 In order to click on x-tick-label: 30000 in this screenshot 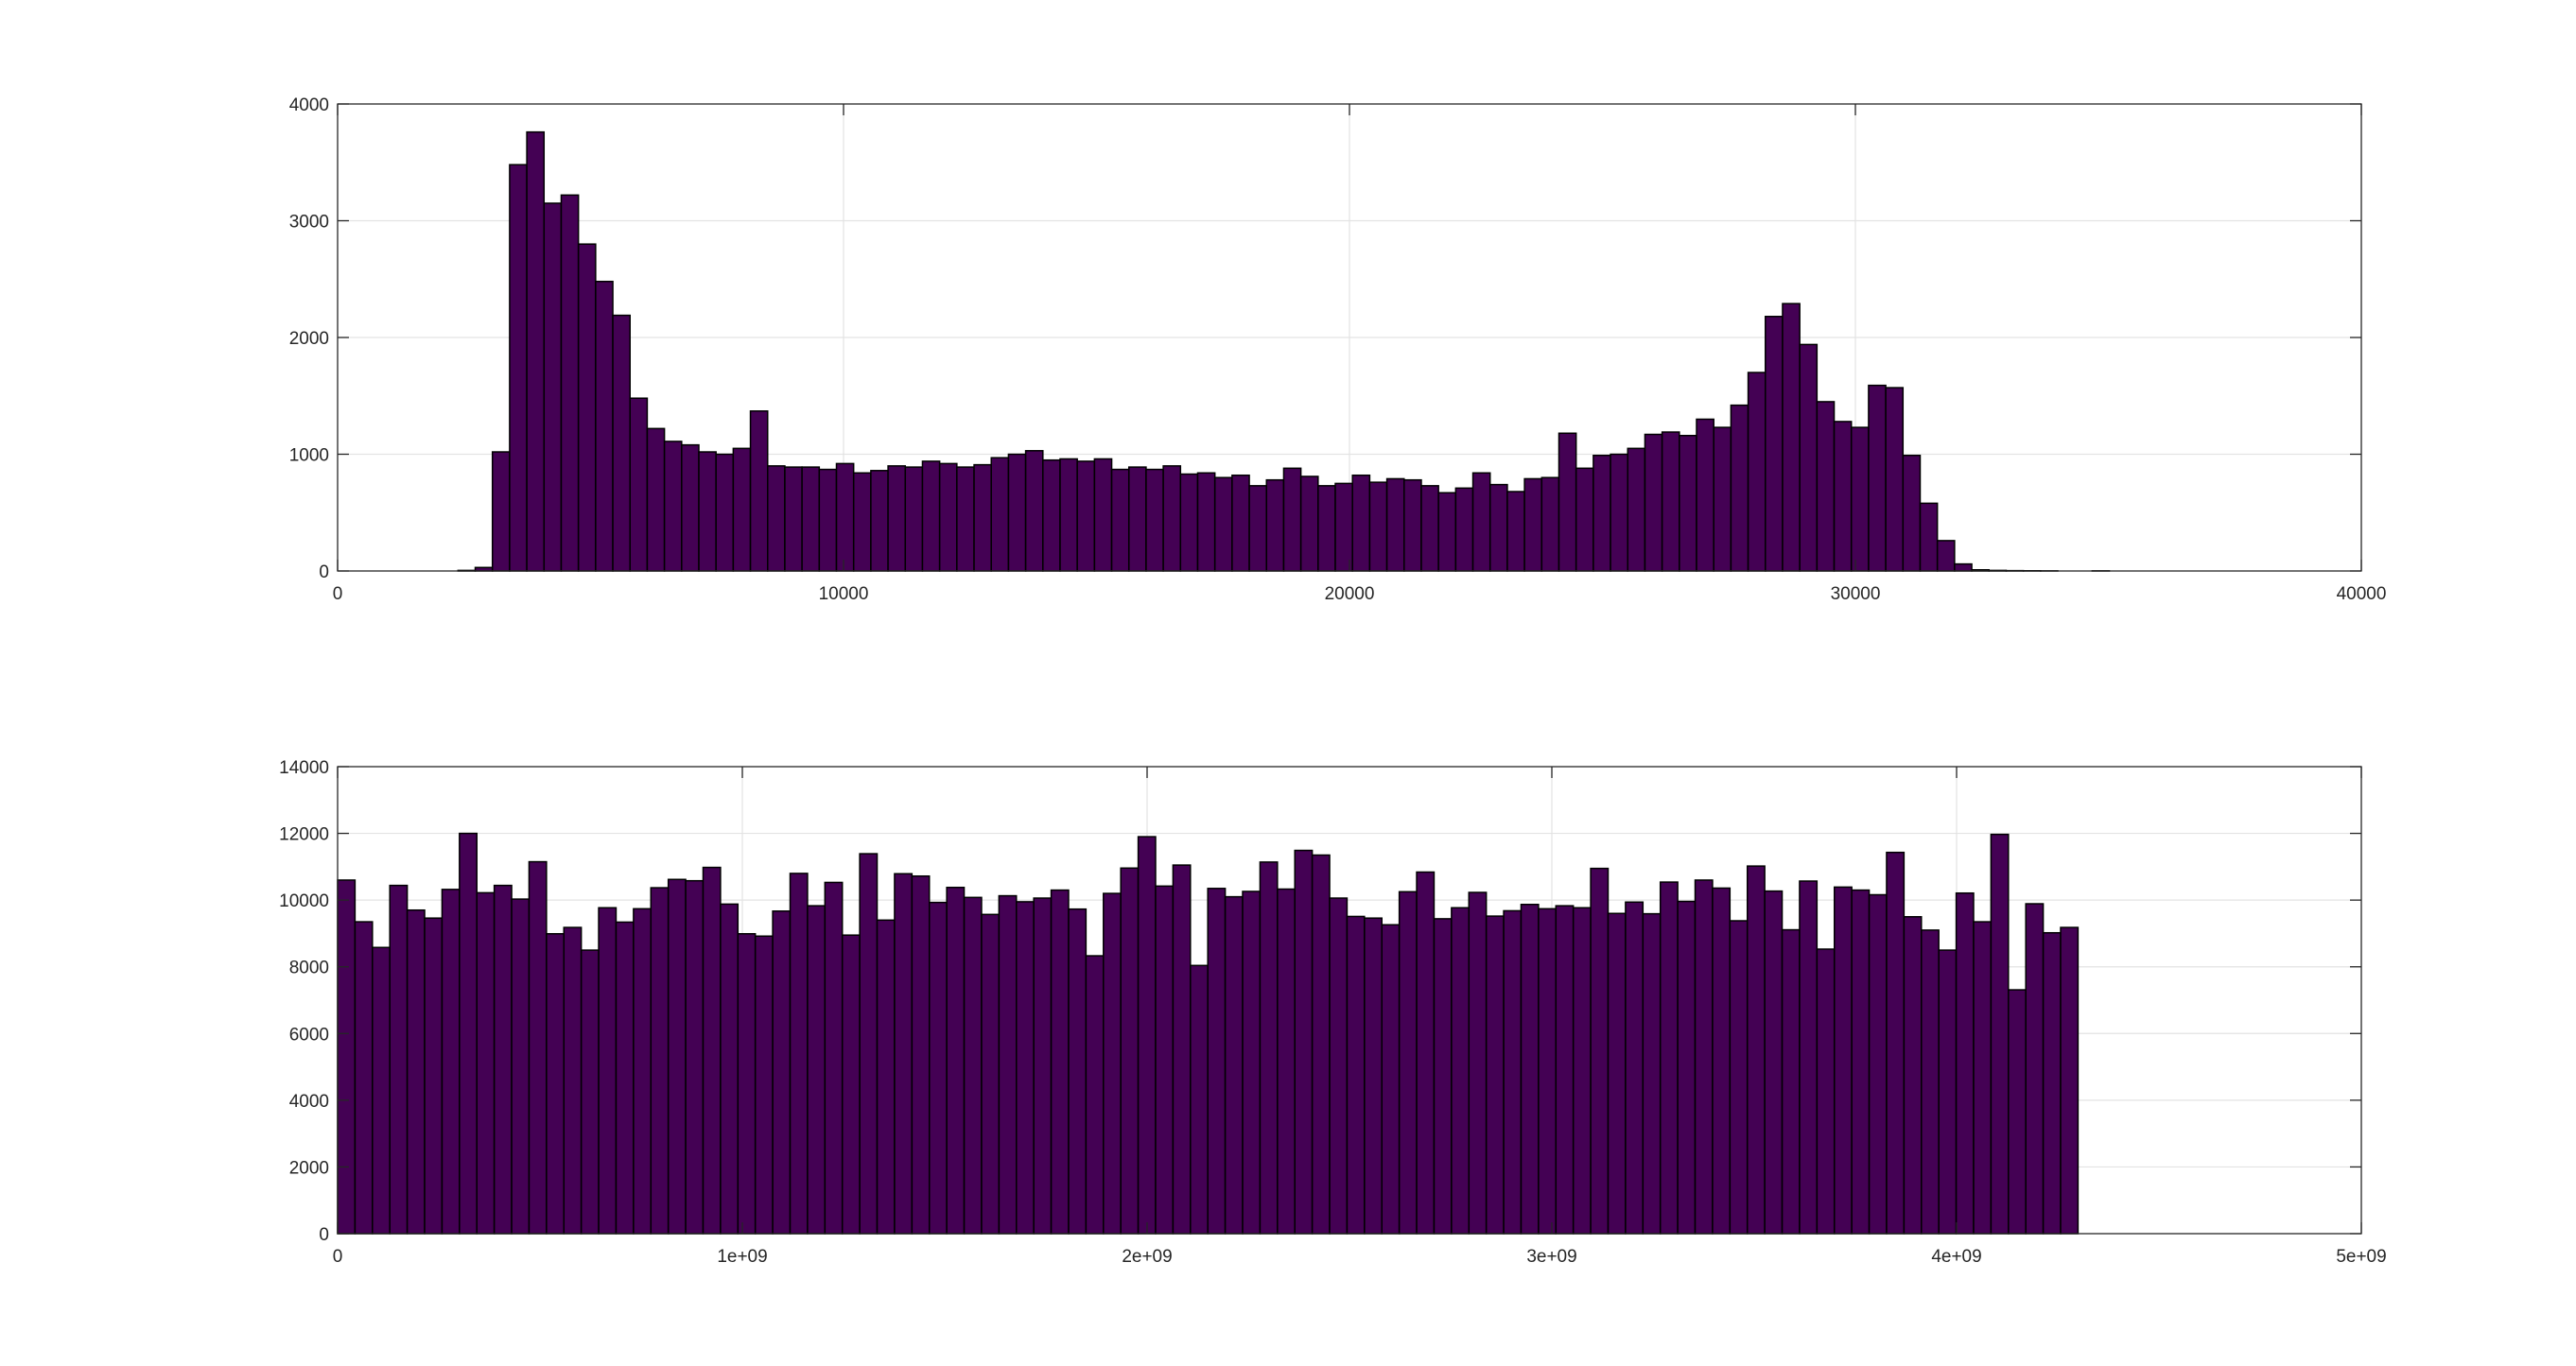, I will do `click(1856, 594)`.